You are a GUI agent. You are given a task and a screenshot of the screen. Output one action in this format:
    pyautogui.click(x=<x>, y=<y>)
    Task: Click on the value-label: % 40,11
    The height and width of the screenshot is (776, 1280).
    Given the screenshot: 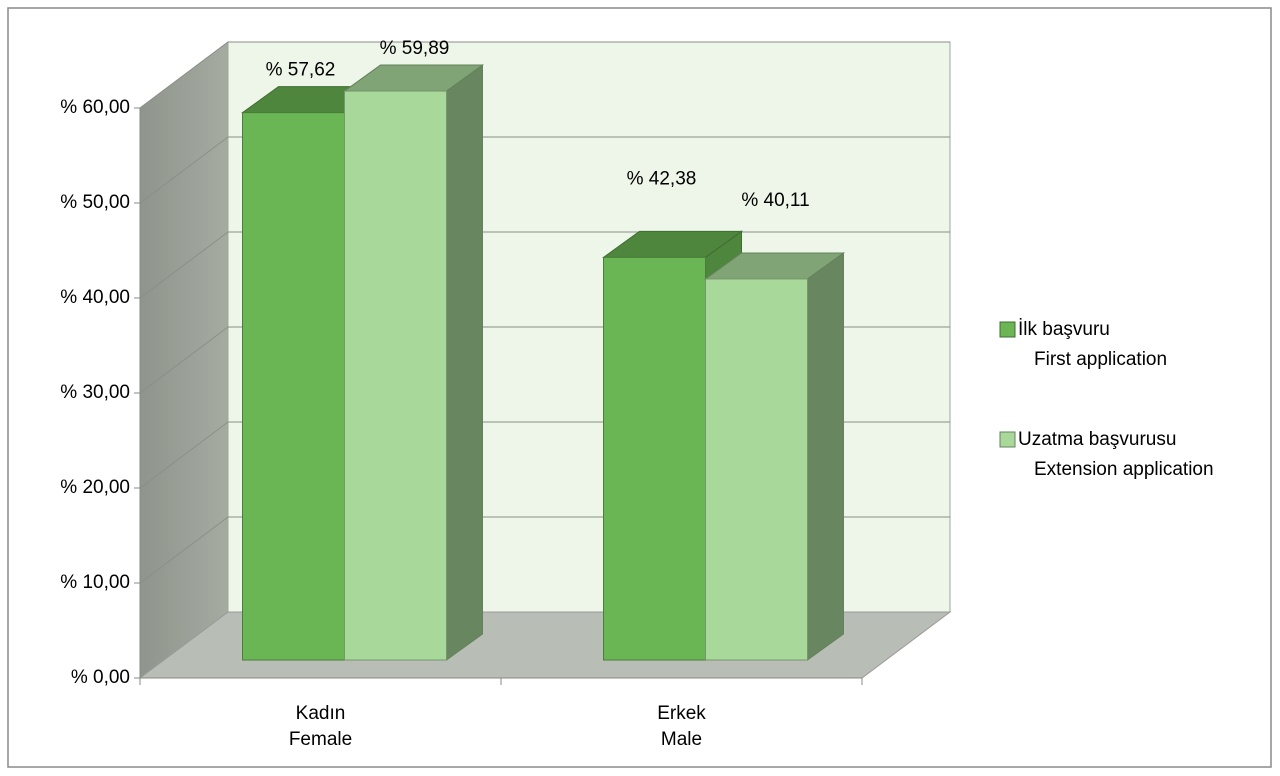 What is the action you would take?
    pyautogui.click(x=775, y=200)
    